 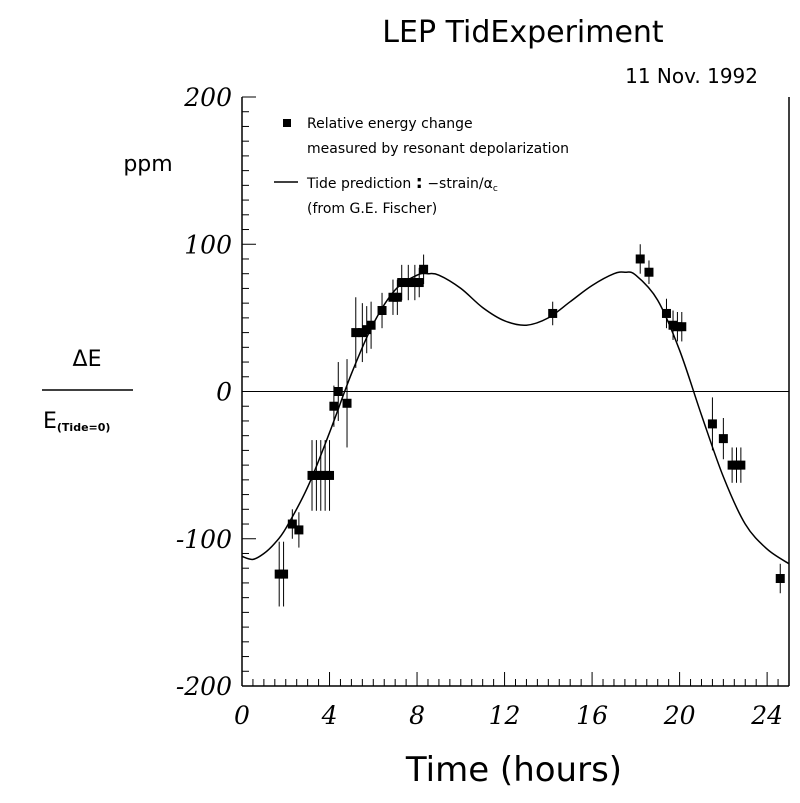 What do you see at coordinates (766, 715) in the screenshot?
I see `x-tick-label: 24` at bounding box center [766, 715].